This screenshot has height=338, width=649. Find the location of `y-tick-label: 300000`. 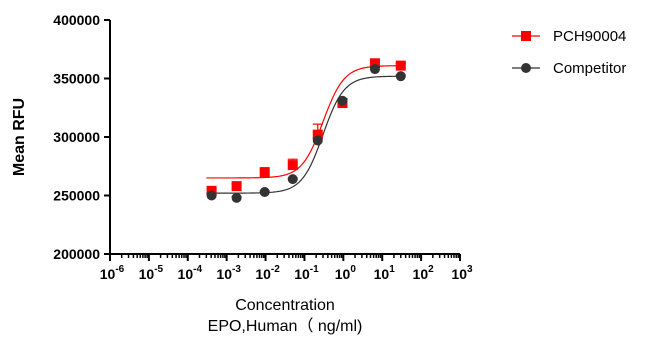

y-tick-label: 300000 is located at coordinates (76, 137).